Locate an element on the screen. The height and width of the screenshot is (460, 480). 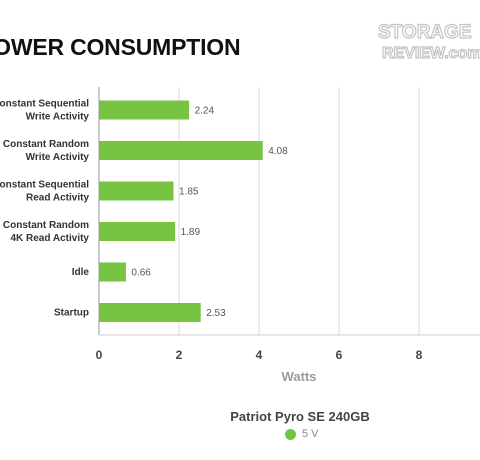
category-label-5-0: Startup is located at coordinates (71, 313).